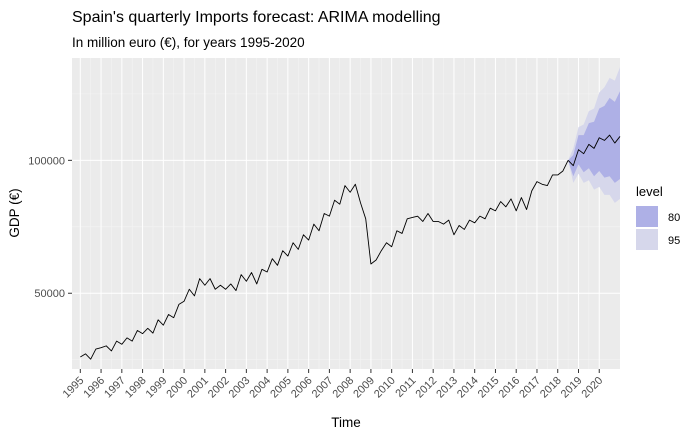 The width and height of the screenshot is (695, 436). I want to click on x-tick-label: 2008, so click(343, 388).